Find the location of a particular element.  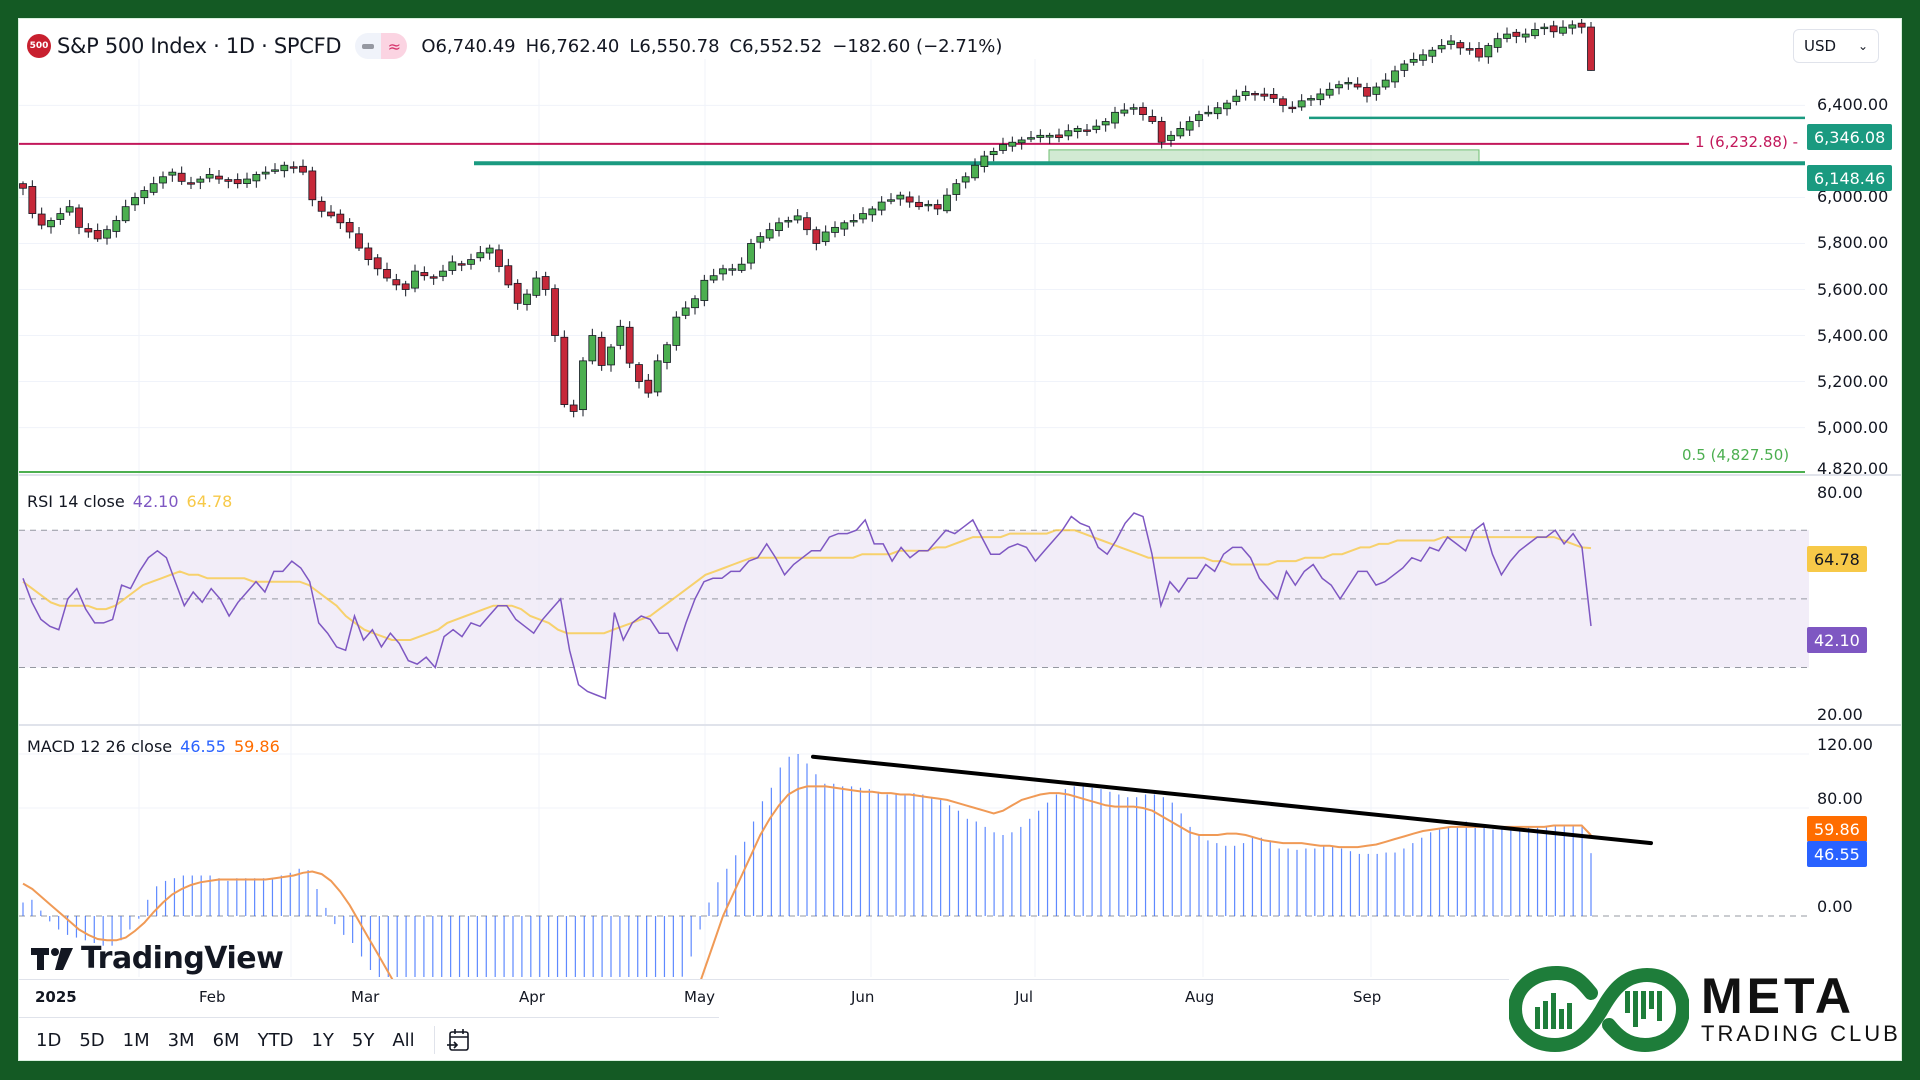

rsi-tick-20: 20.00 is located at coordinates (1840, 714).